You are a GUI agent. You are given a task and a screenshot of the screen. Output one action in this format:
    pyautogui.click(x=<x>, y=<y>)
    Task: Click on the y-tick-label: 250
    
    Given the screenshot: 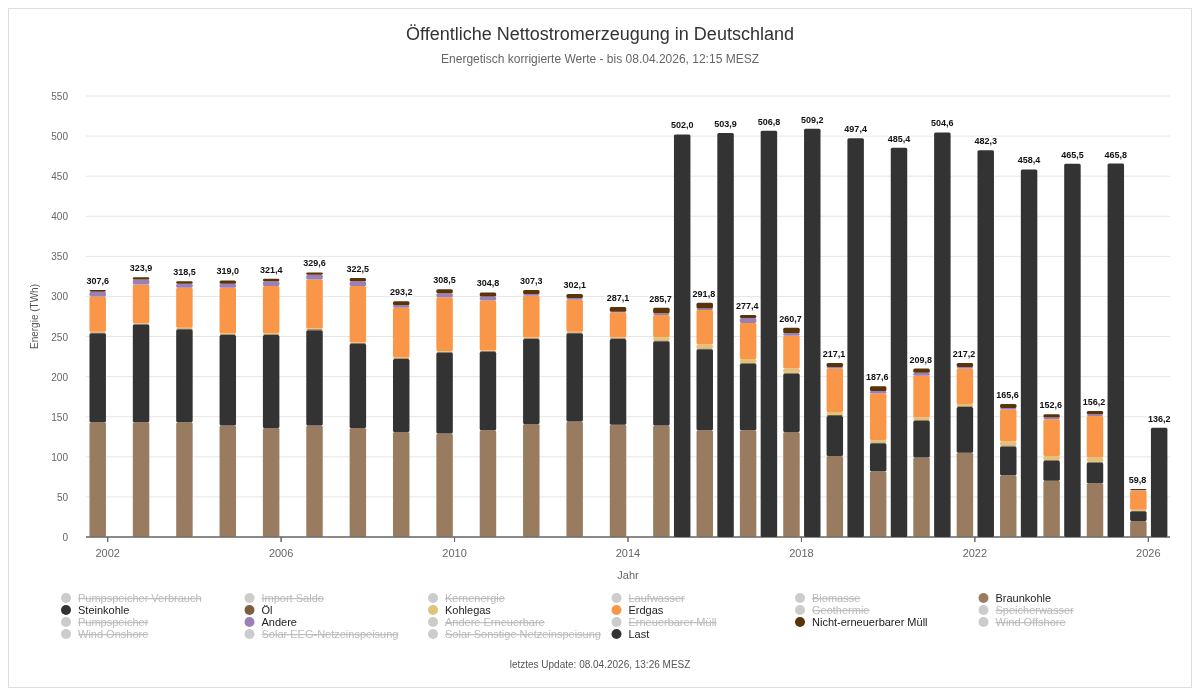 What is the action you would take?
    pyautogui.click(x=60, y=337)
    